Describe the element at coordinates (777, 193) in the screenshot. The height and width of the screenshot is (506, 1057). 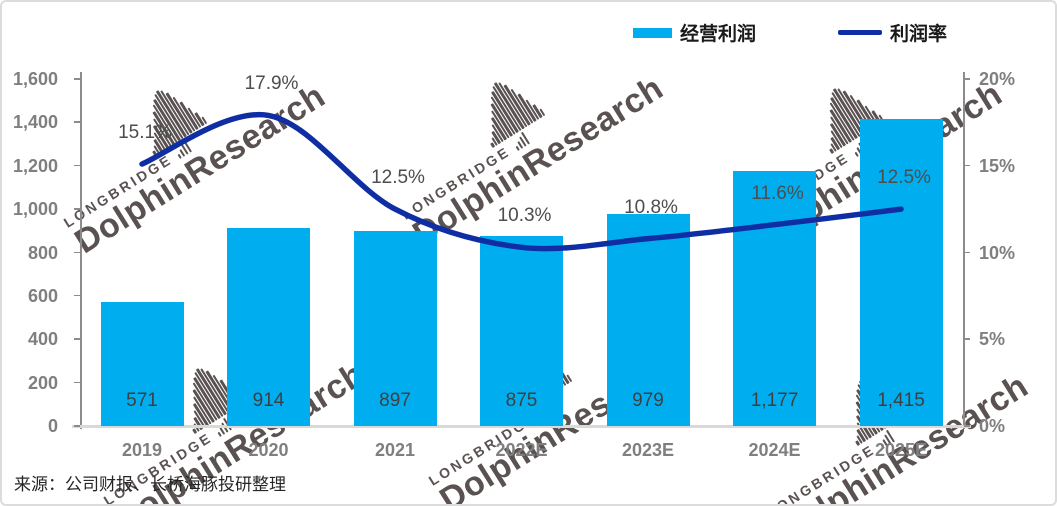
I see `line-value-label: 11.6%` at that location.